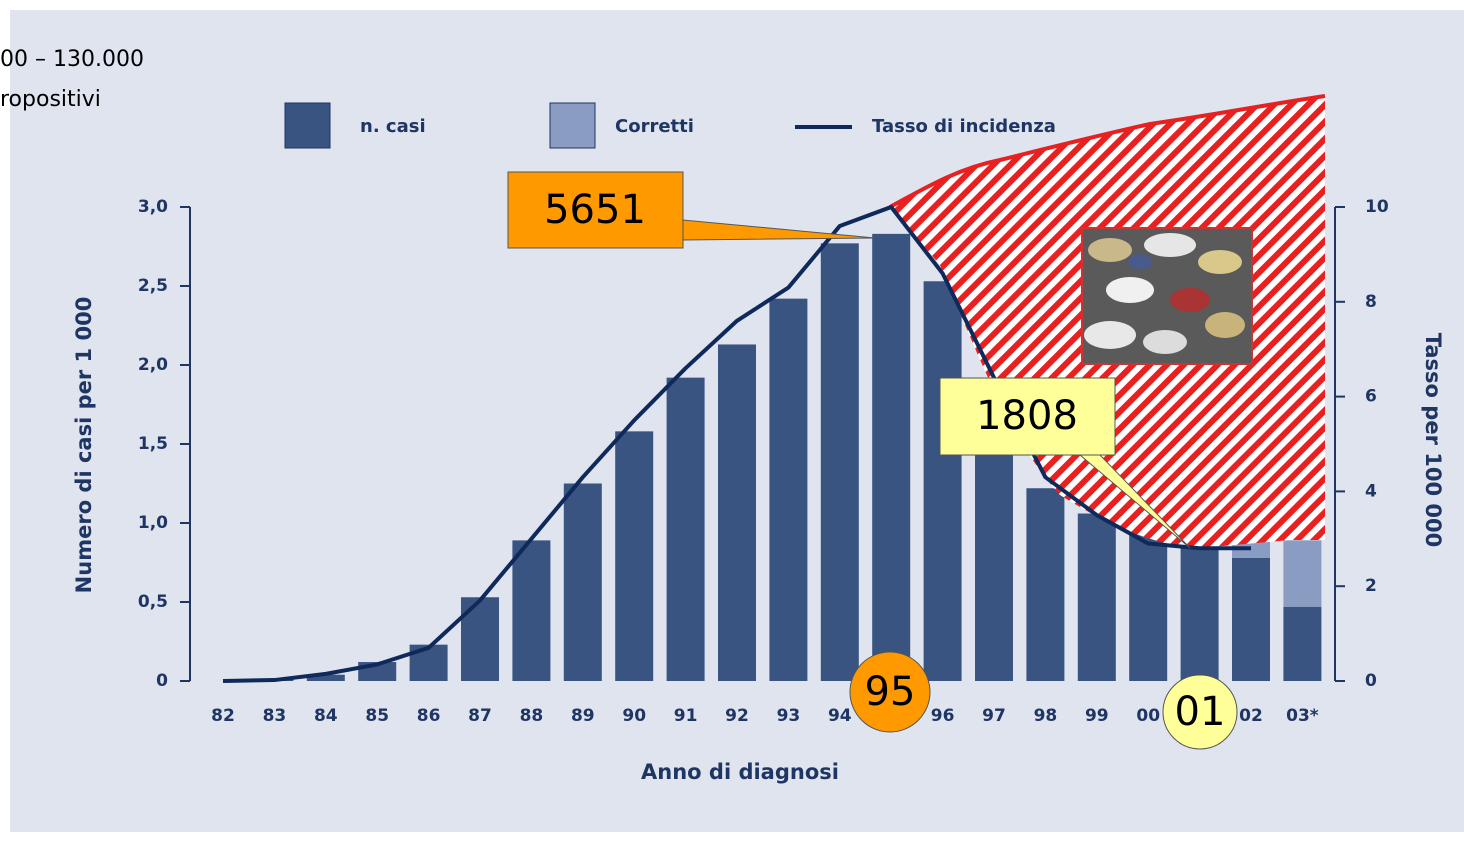  What do you see at coordinates (943, 716) in the screenshot?
I see `x-tick-label: 96` at bounding box center [943, 716].